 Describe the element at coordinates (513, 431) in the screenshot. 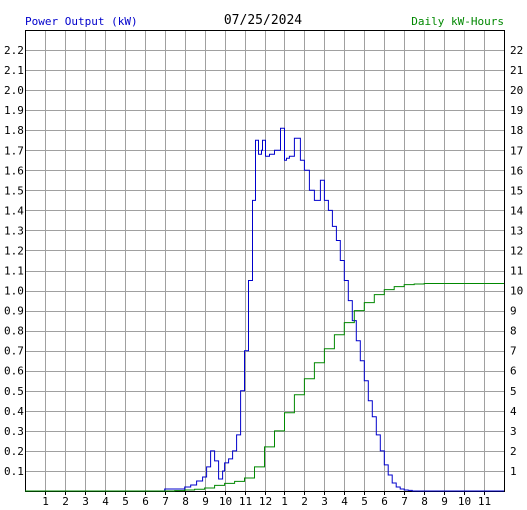

I see `y-right-tick-label: 3` at that location.